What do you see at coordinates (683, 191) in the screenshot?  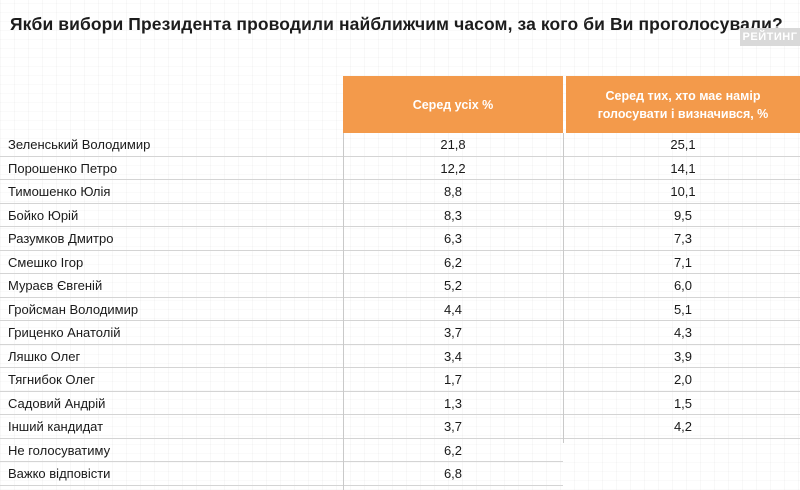 I see `value-decided: 10,1` at bounding box center [683, 191].